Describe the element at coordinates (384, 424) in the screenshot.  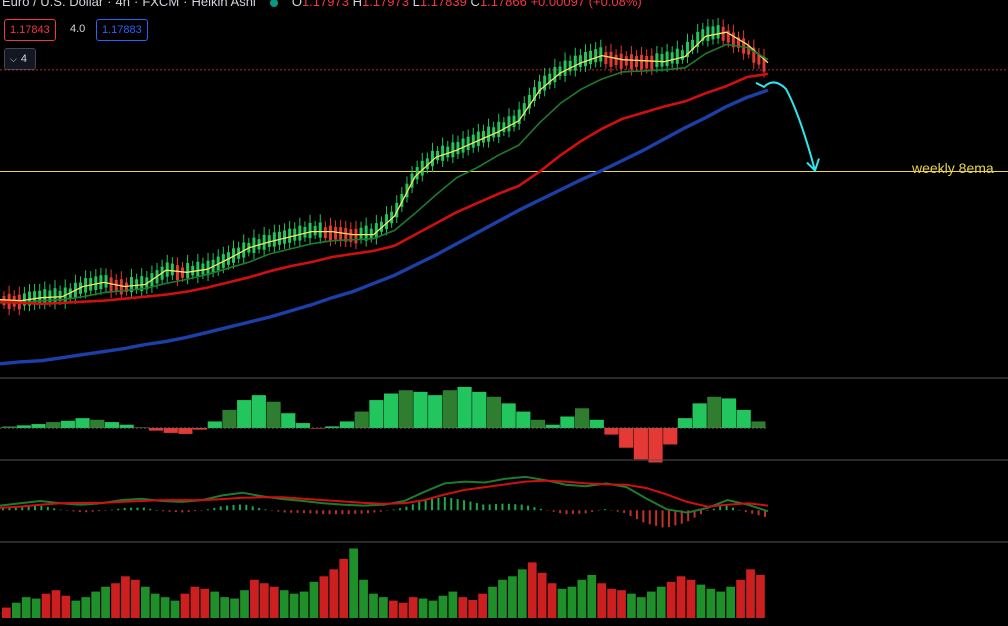
I see `oscillator-panel` at that location.